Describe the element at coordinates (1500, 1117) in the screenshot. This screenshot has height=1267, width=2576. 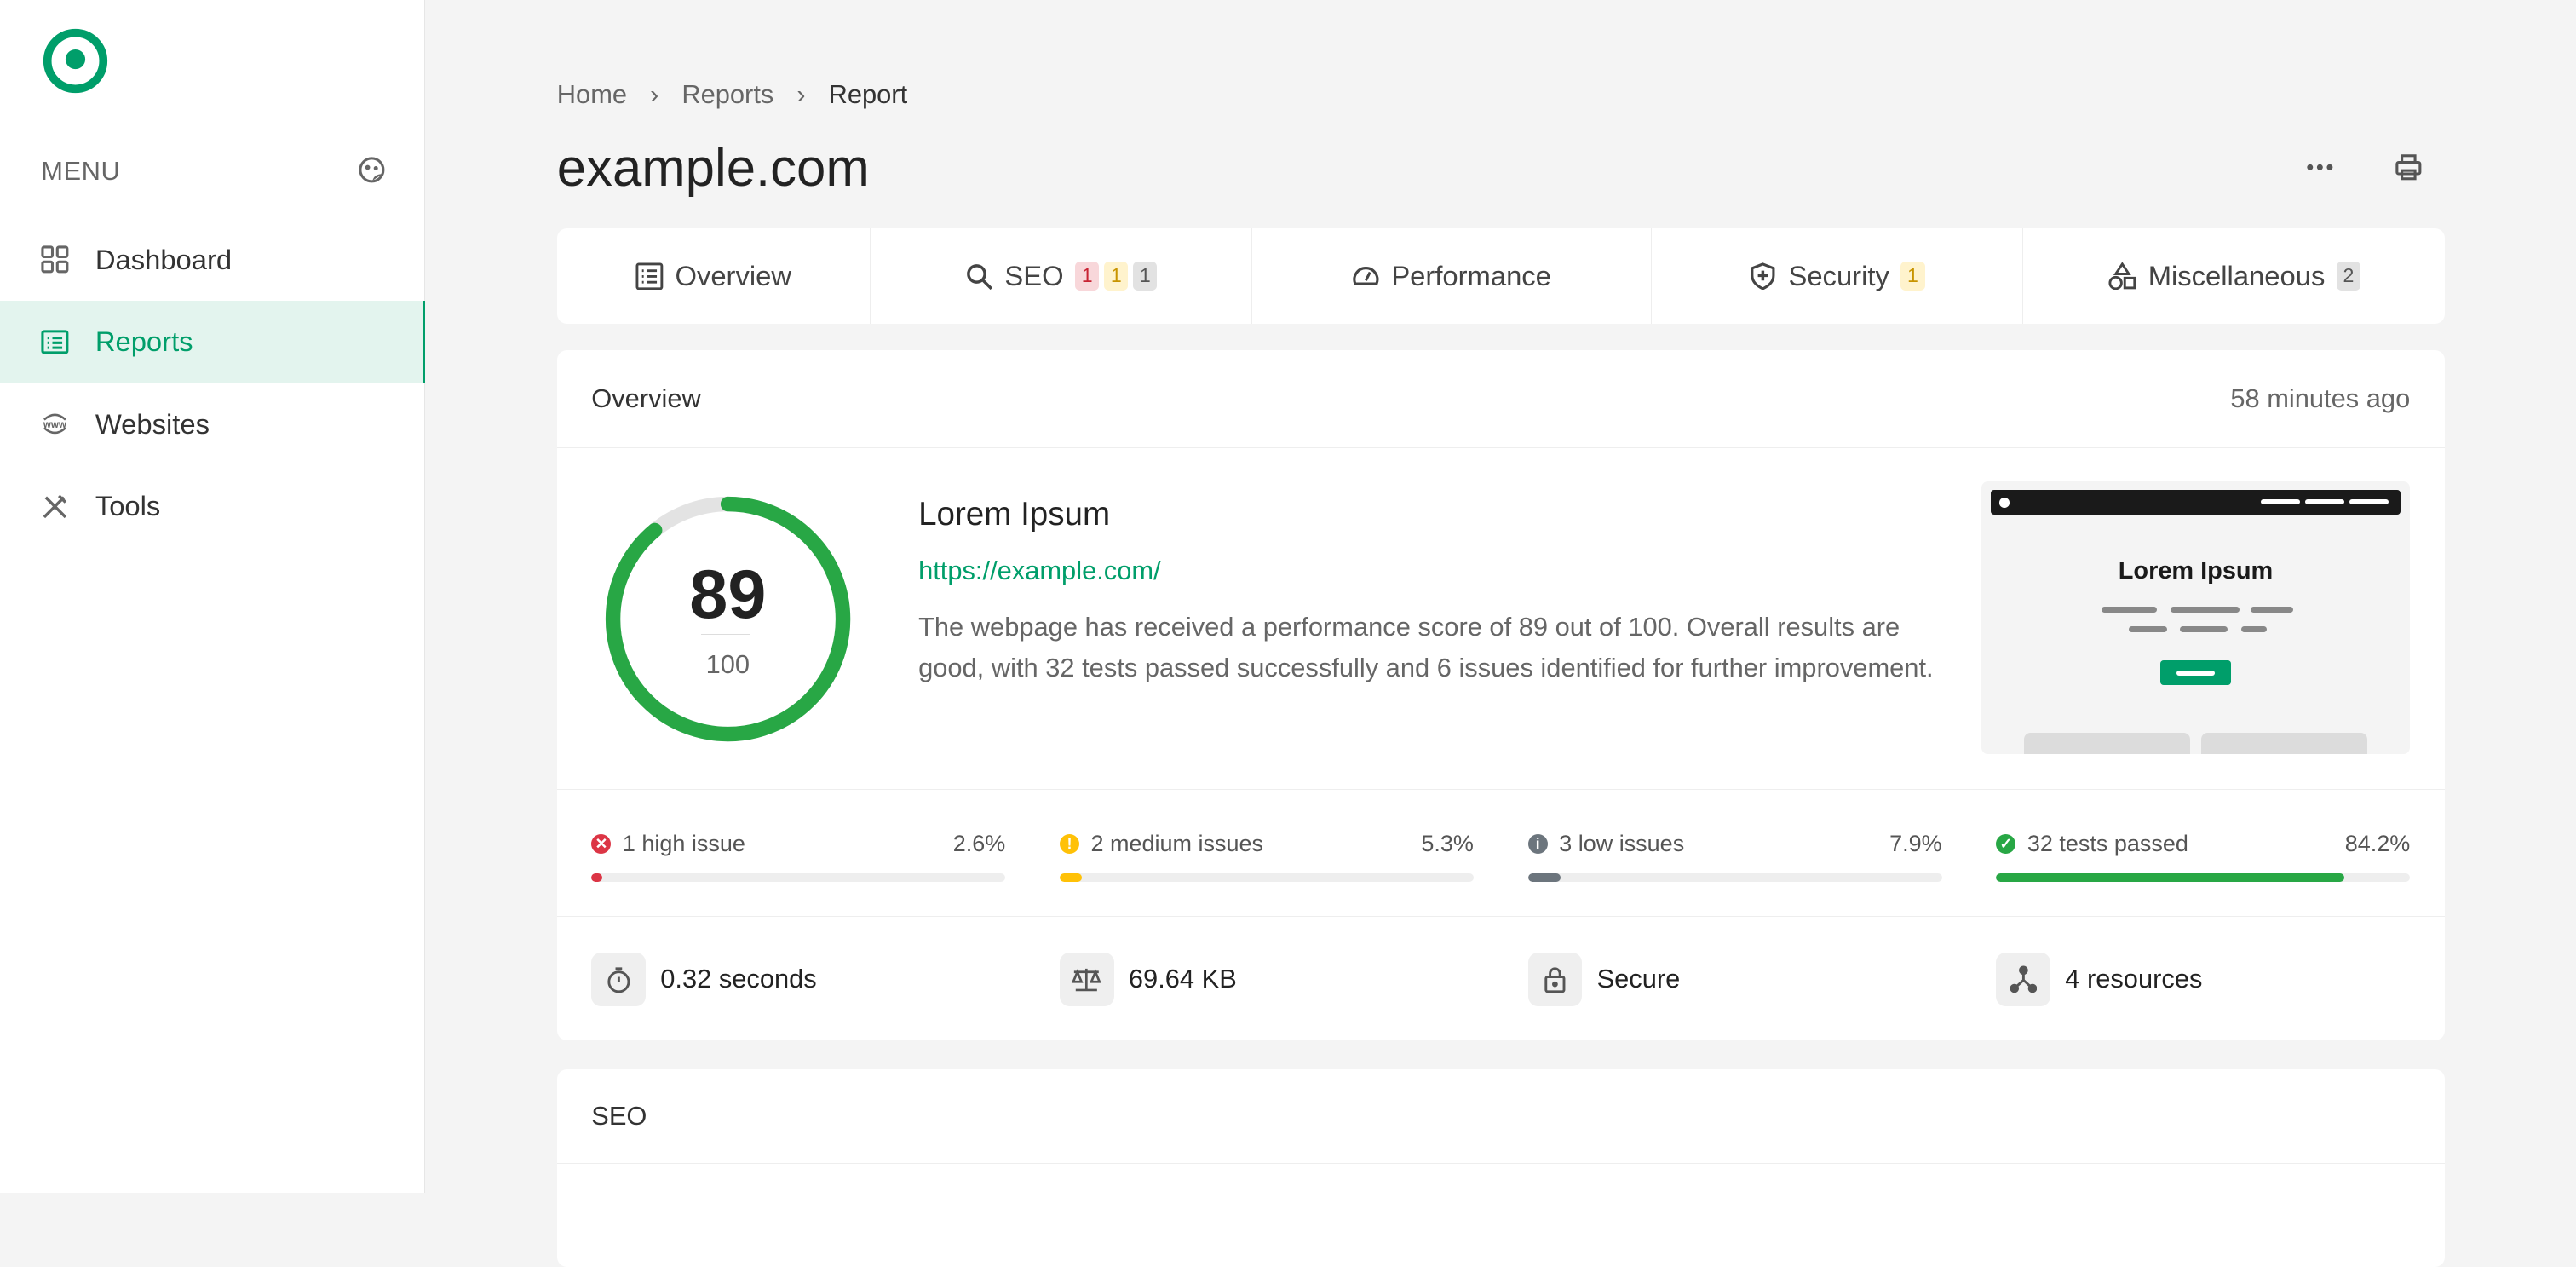
I see `card-title: SEO` at that location.